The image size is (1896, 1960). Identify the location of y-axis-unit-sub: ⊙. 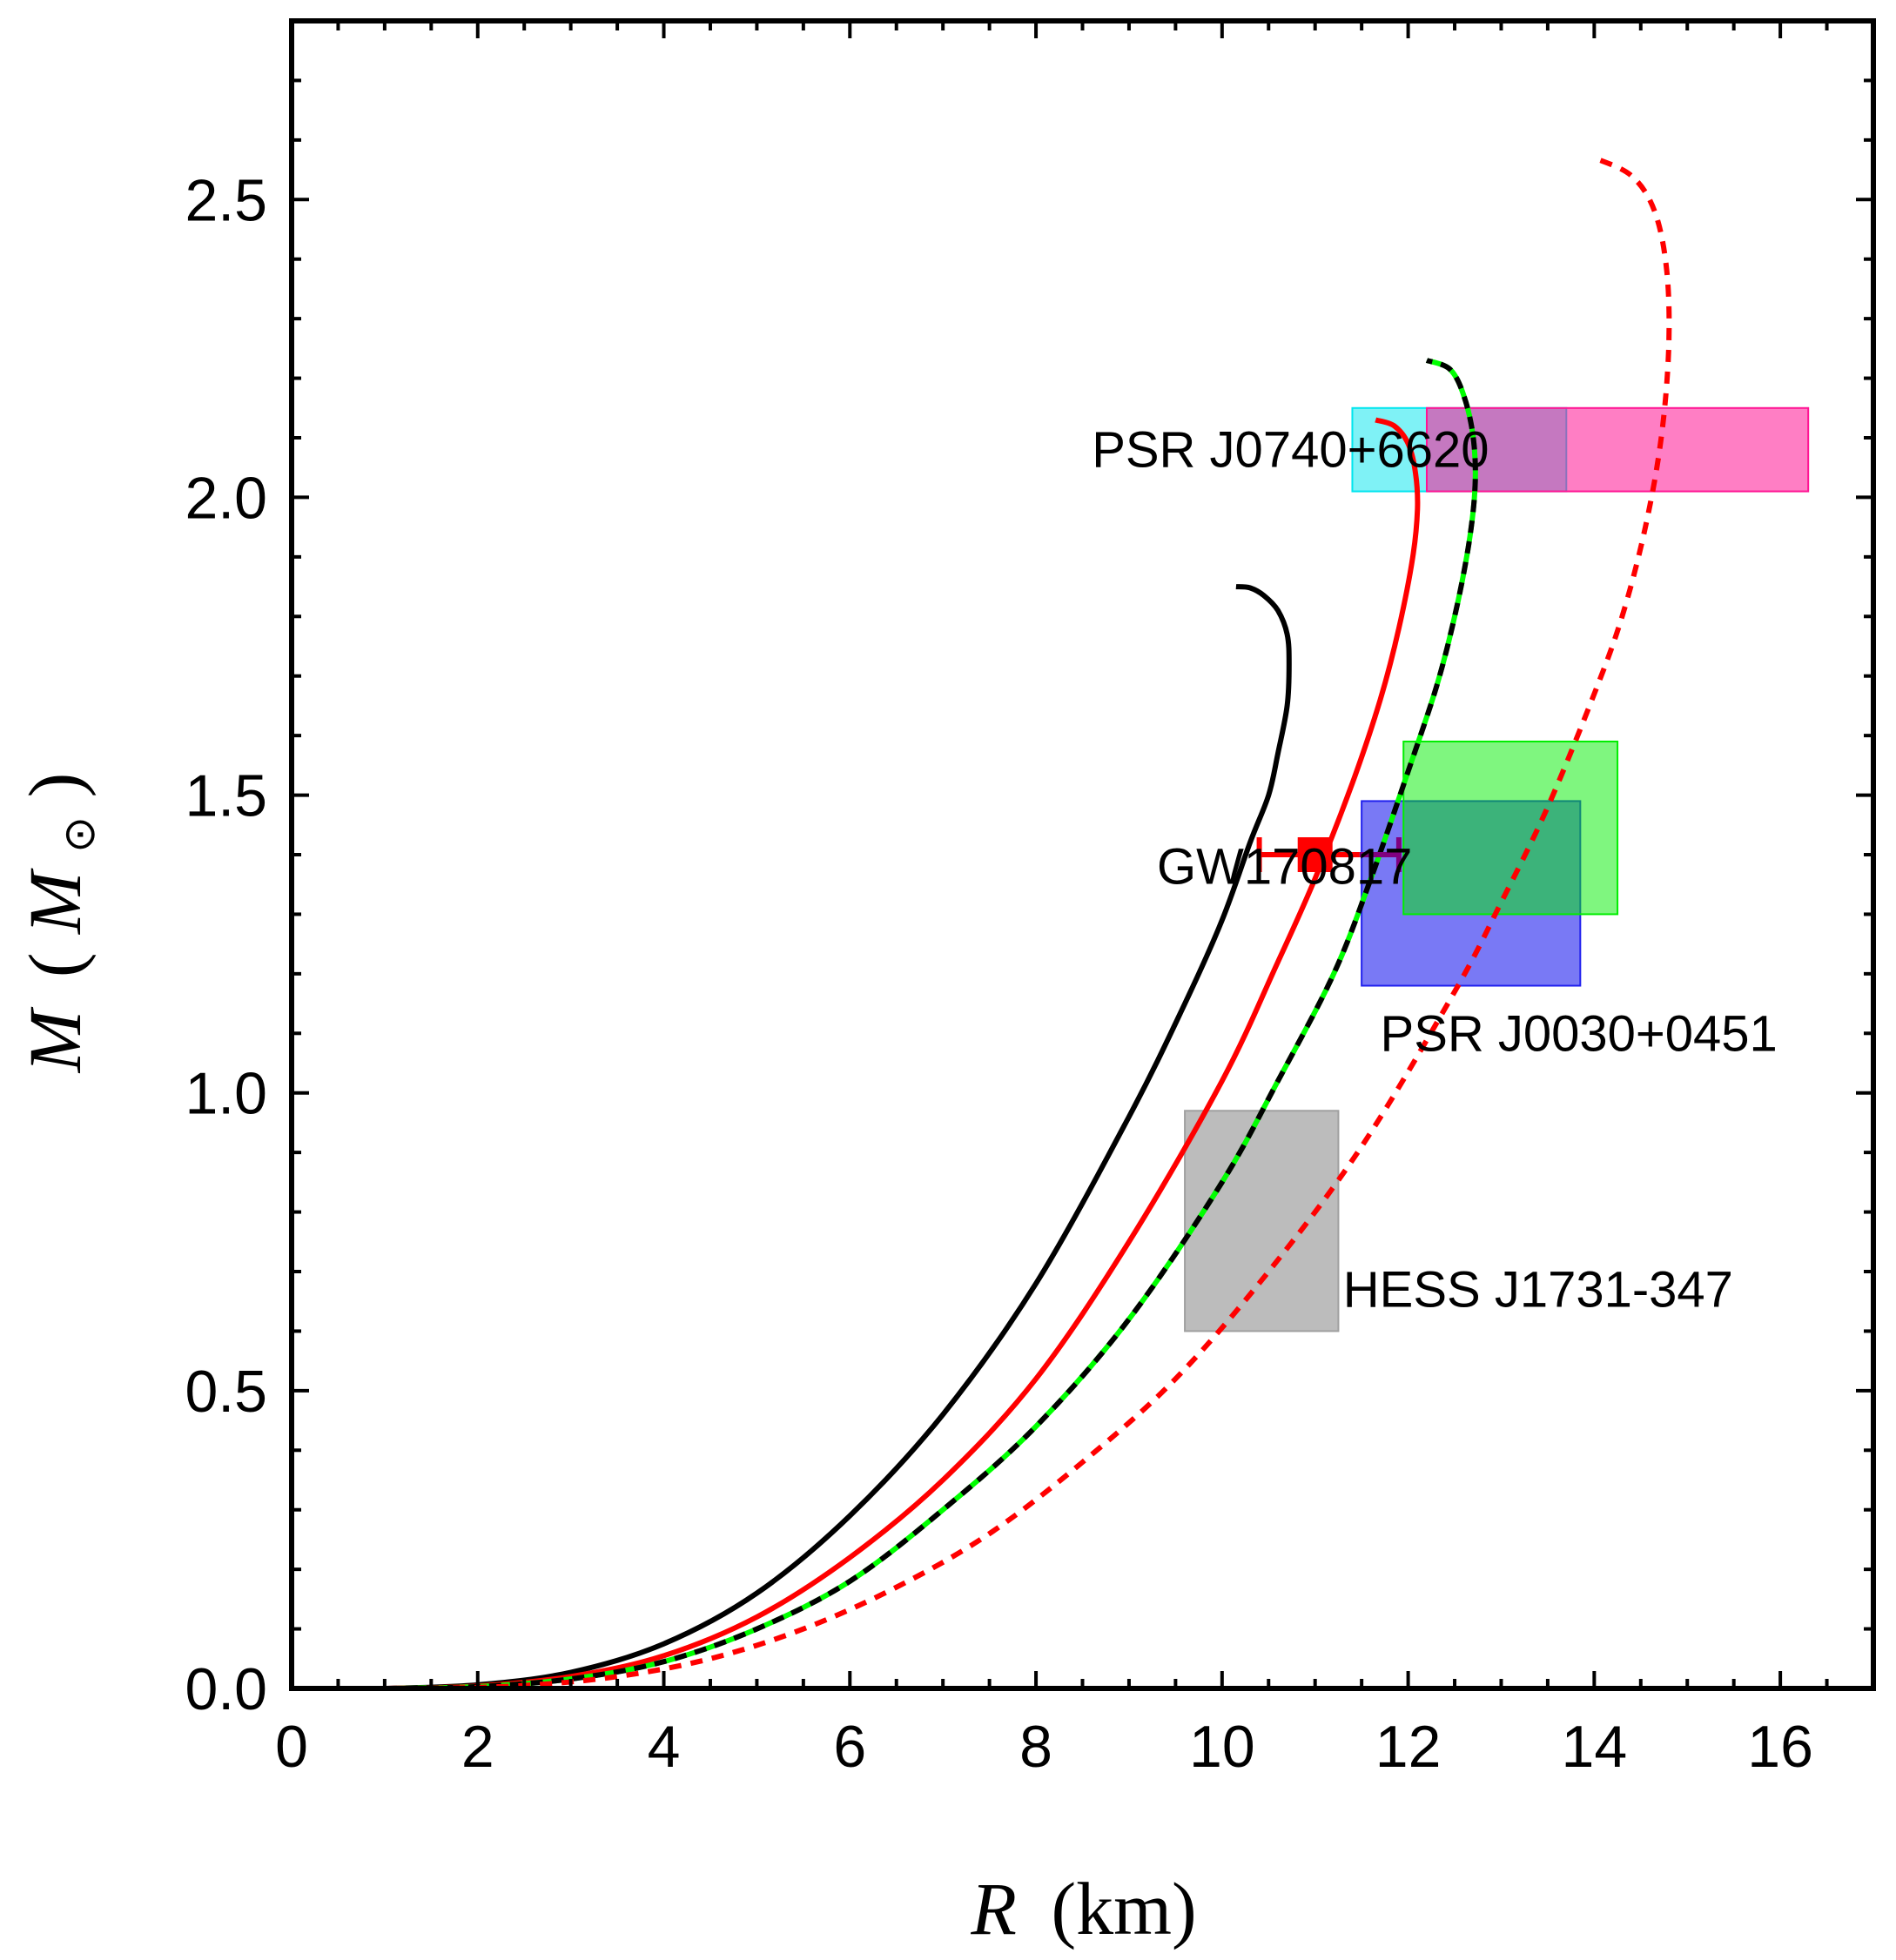
(79, 835).